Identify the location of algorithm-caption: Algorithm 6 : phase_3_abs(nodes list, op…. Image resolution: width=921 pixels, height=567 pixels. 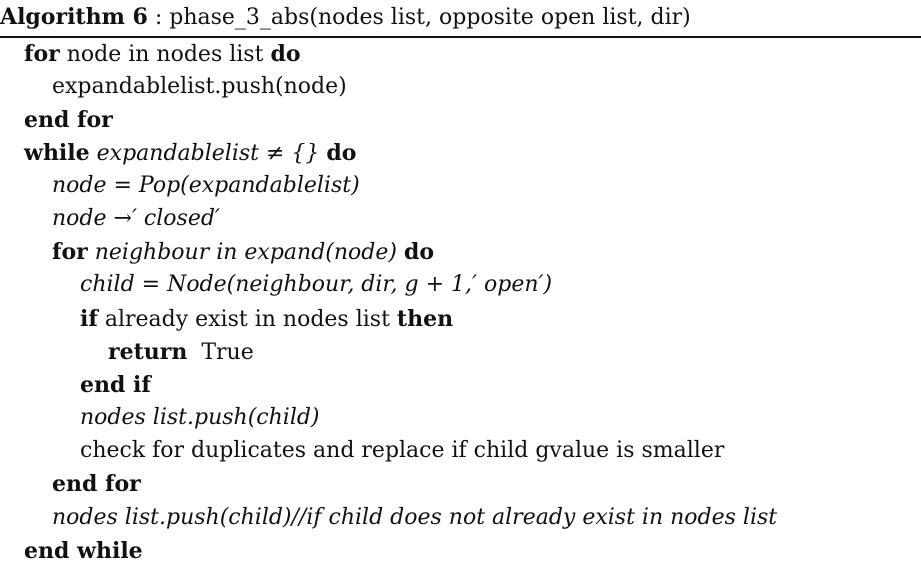
(345, 17).